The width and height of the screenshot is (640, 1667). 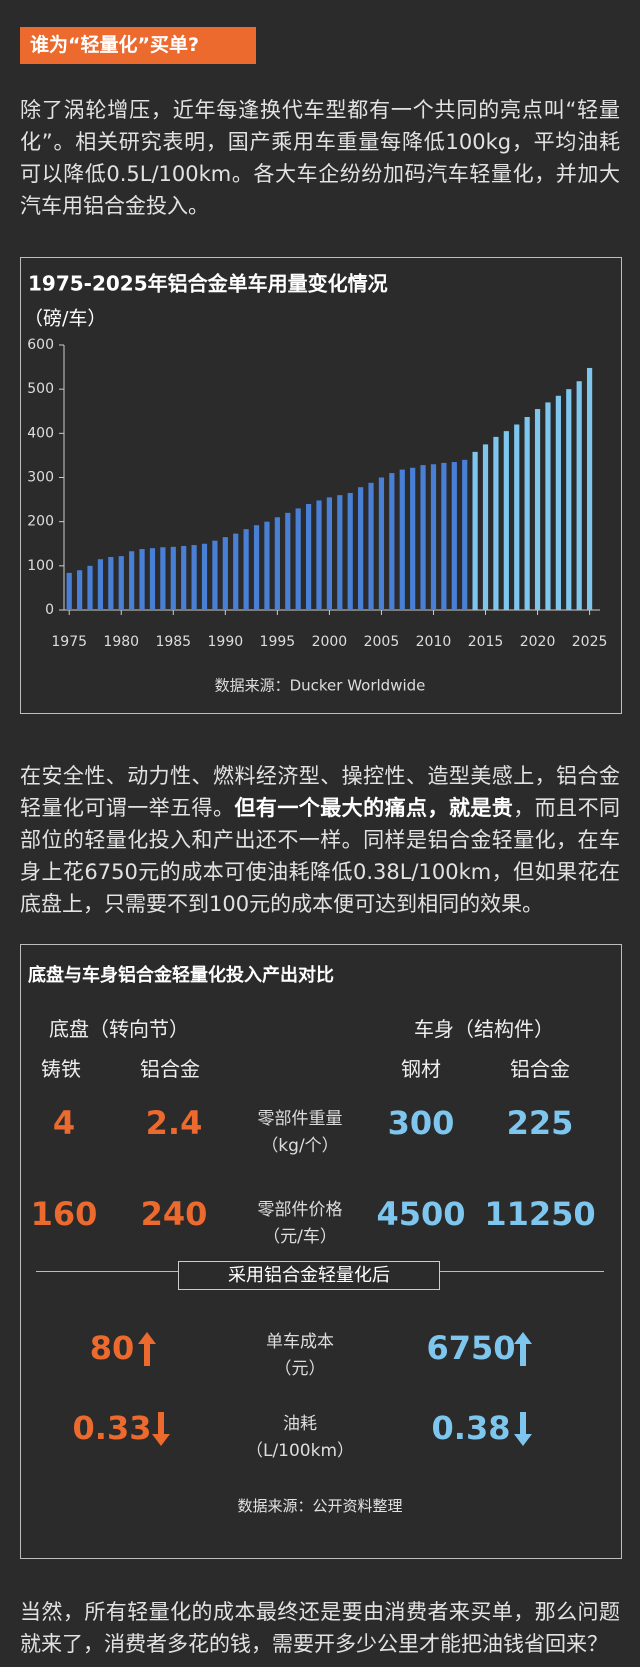 I want to click on x-tick-label: 1980, so click(x=121, y=642).